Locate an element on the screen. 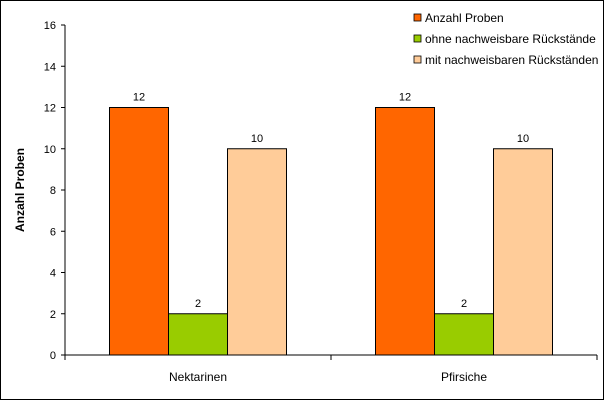 The width and height of the screenshot is (604, 400). y-tick-label: 4 is located at coordinates (53, 274).